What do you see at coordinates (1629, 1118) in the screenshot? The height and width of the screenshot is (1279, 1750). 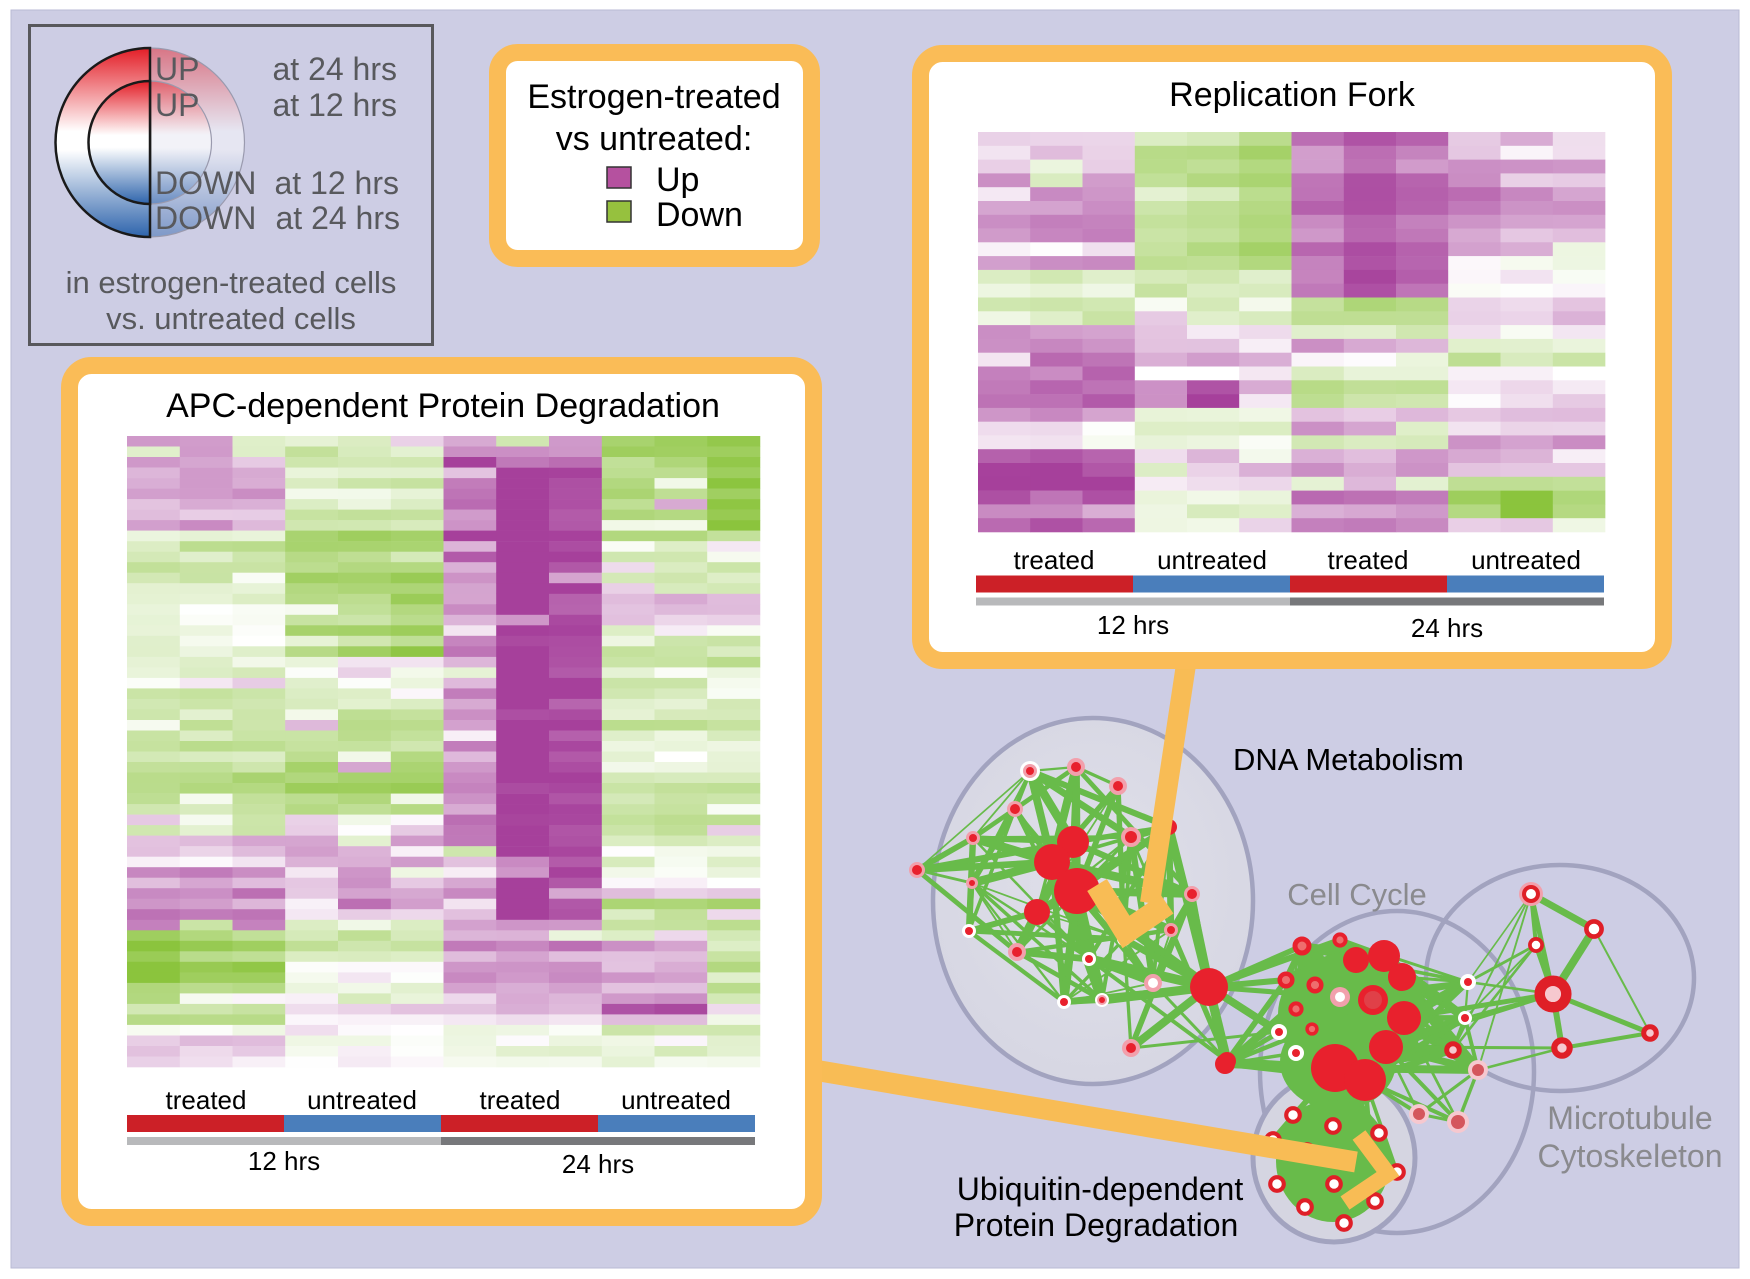 I see `svg-text: Microtubule` at bounding box center [1629, 1118].